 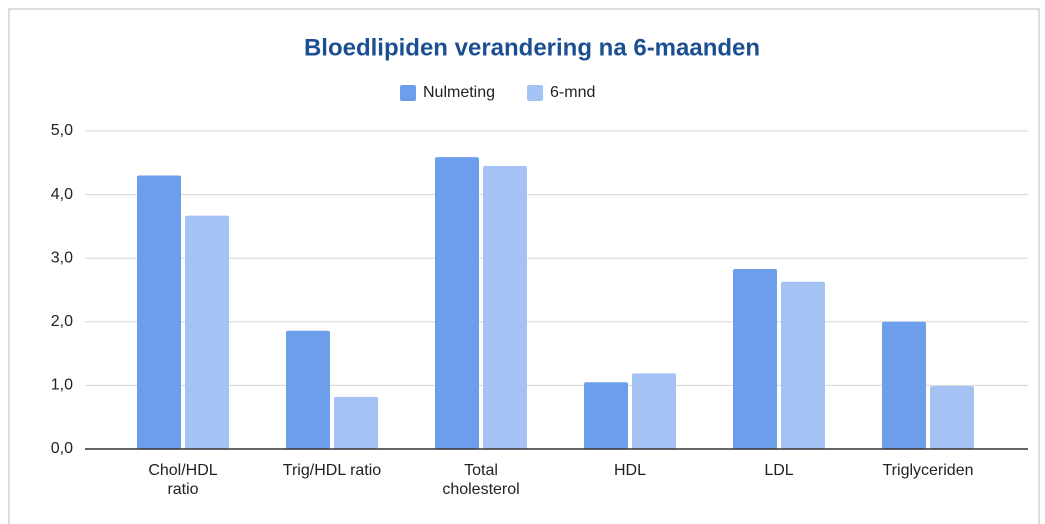 What do you see at coordinates (459, 92) in the screenshot?
I see `legend-label: Nulmeting` at bounding box center [459, 92].